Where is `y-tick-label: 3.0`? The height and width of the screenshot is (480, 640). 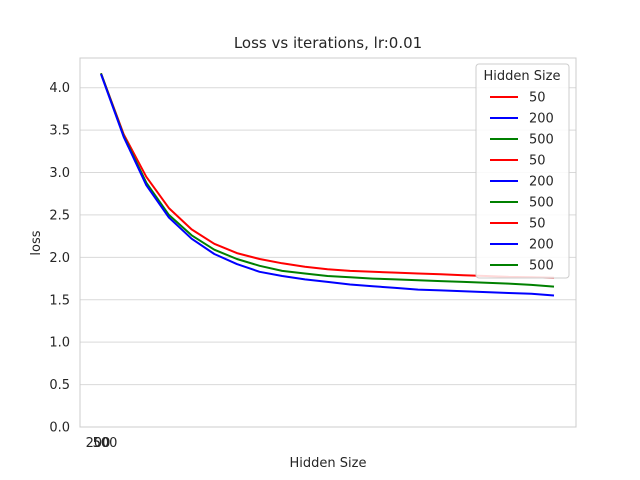 y-tick-label: 3.0 is located at coordinates (59, 173).